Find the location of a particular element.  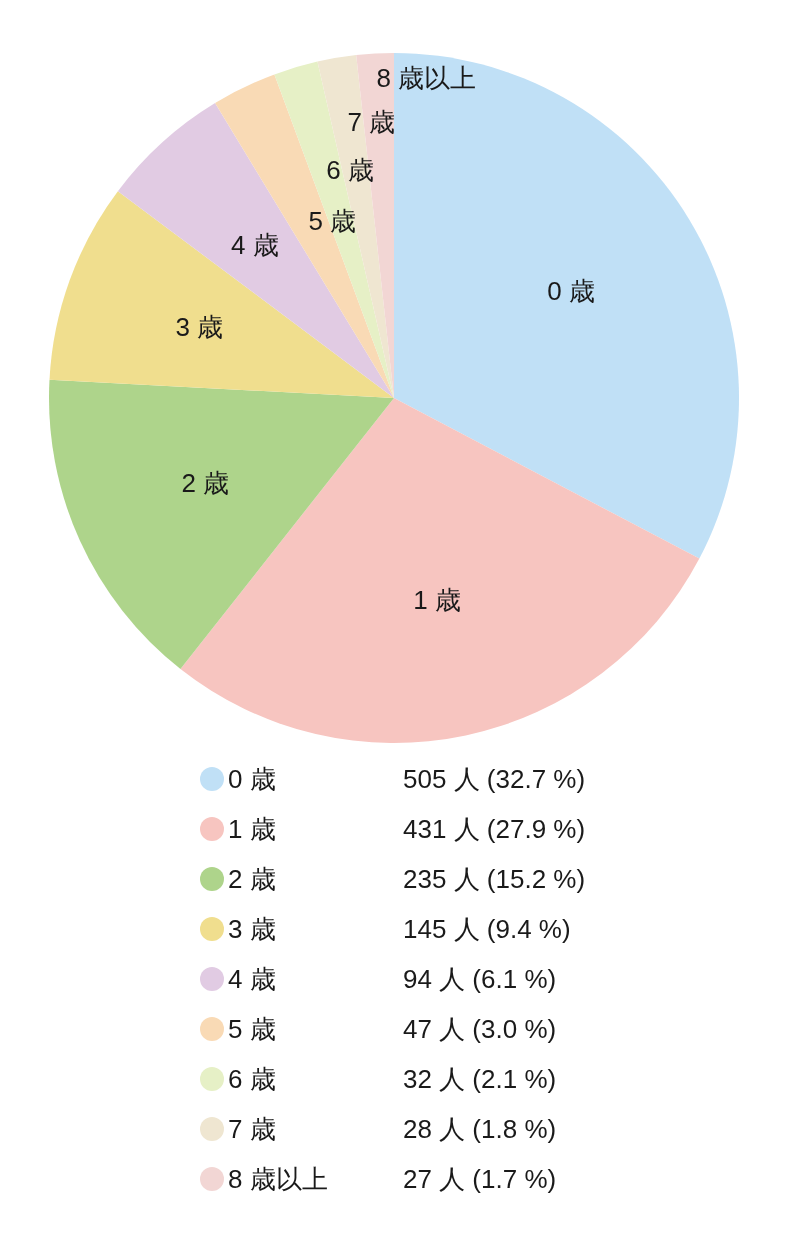

data-label: 505 人 (32.7 %) is located at coordinates (494, 779).